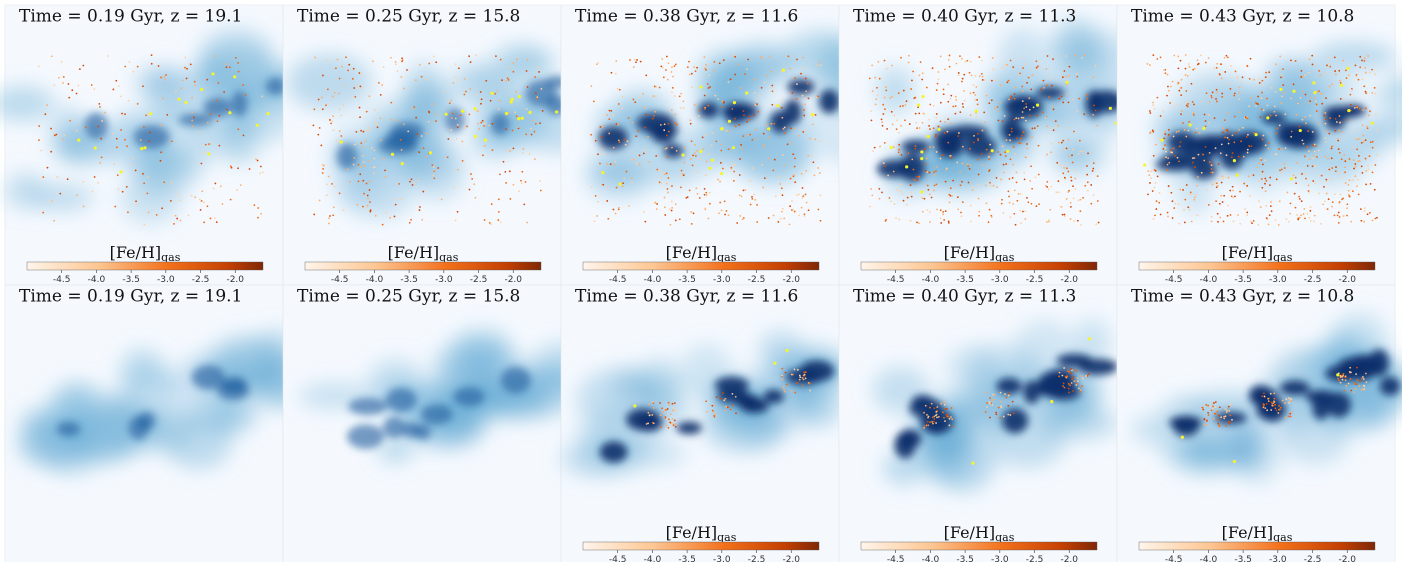 This screenshot has height=562, width=1402. Describe the element at coordinates (423, 253) in the screenshot. I see `colorbar-label: [Fe/H]gas` at that location.